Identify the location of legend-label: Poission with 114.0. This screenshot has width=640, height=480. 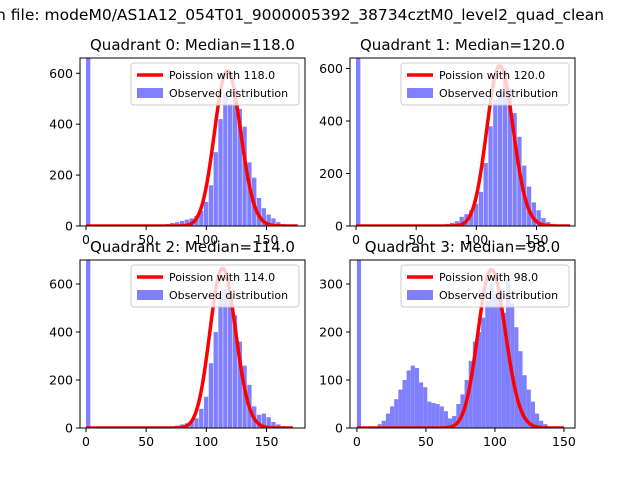
(222, 277).